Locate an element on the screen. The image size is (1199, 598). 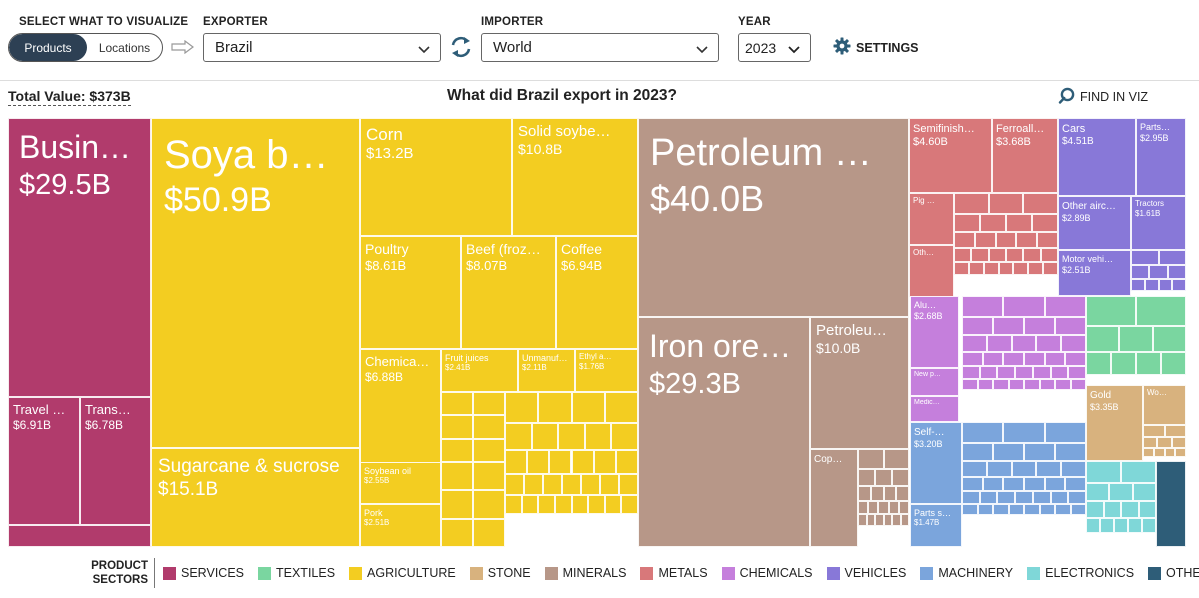
tile-motor-vehi: Motor vehi… $2.51B is located at coordinates (1094, 273).